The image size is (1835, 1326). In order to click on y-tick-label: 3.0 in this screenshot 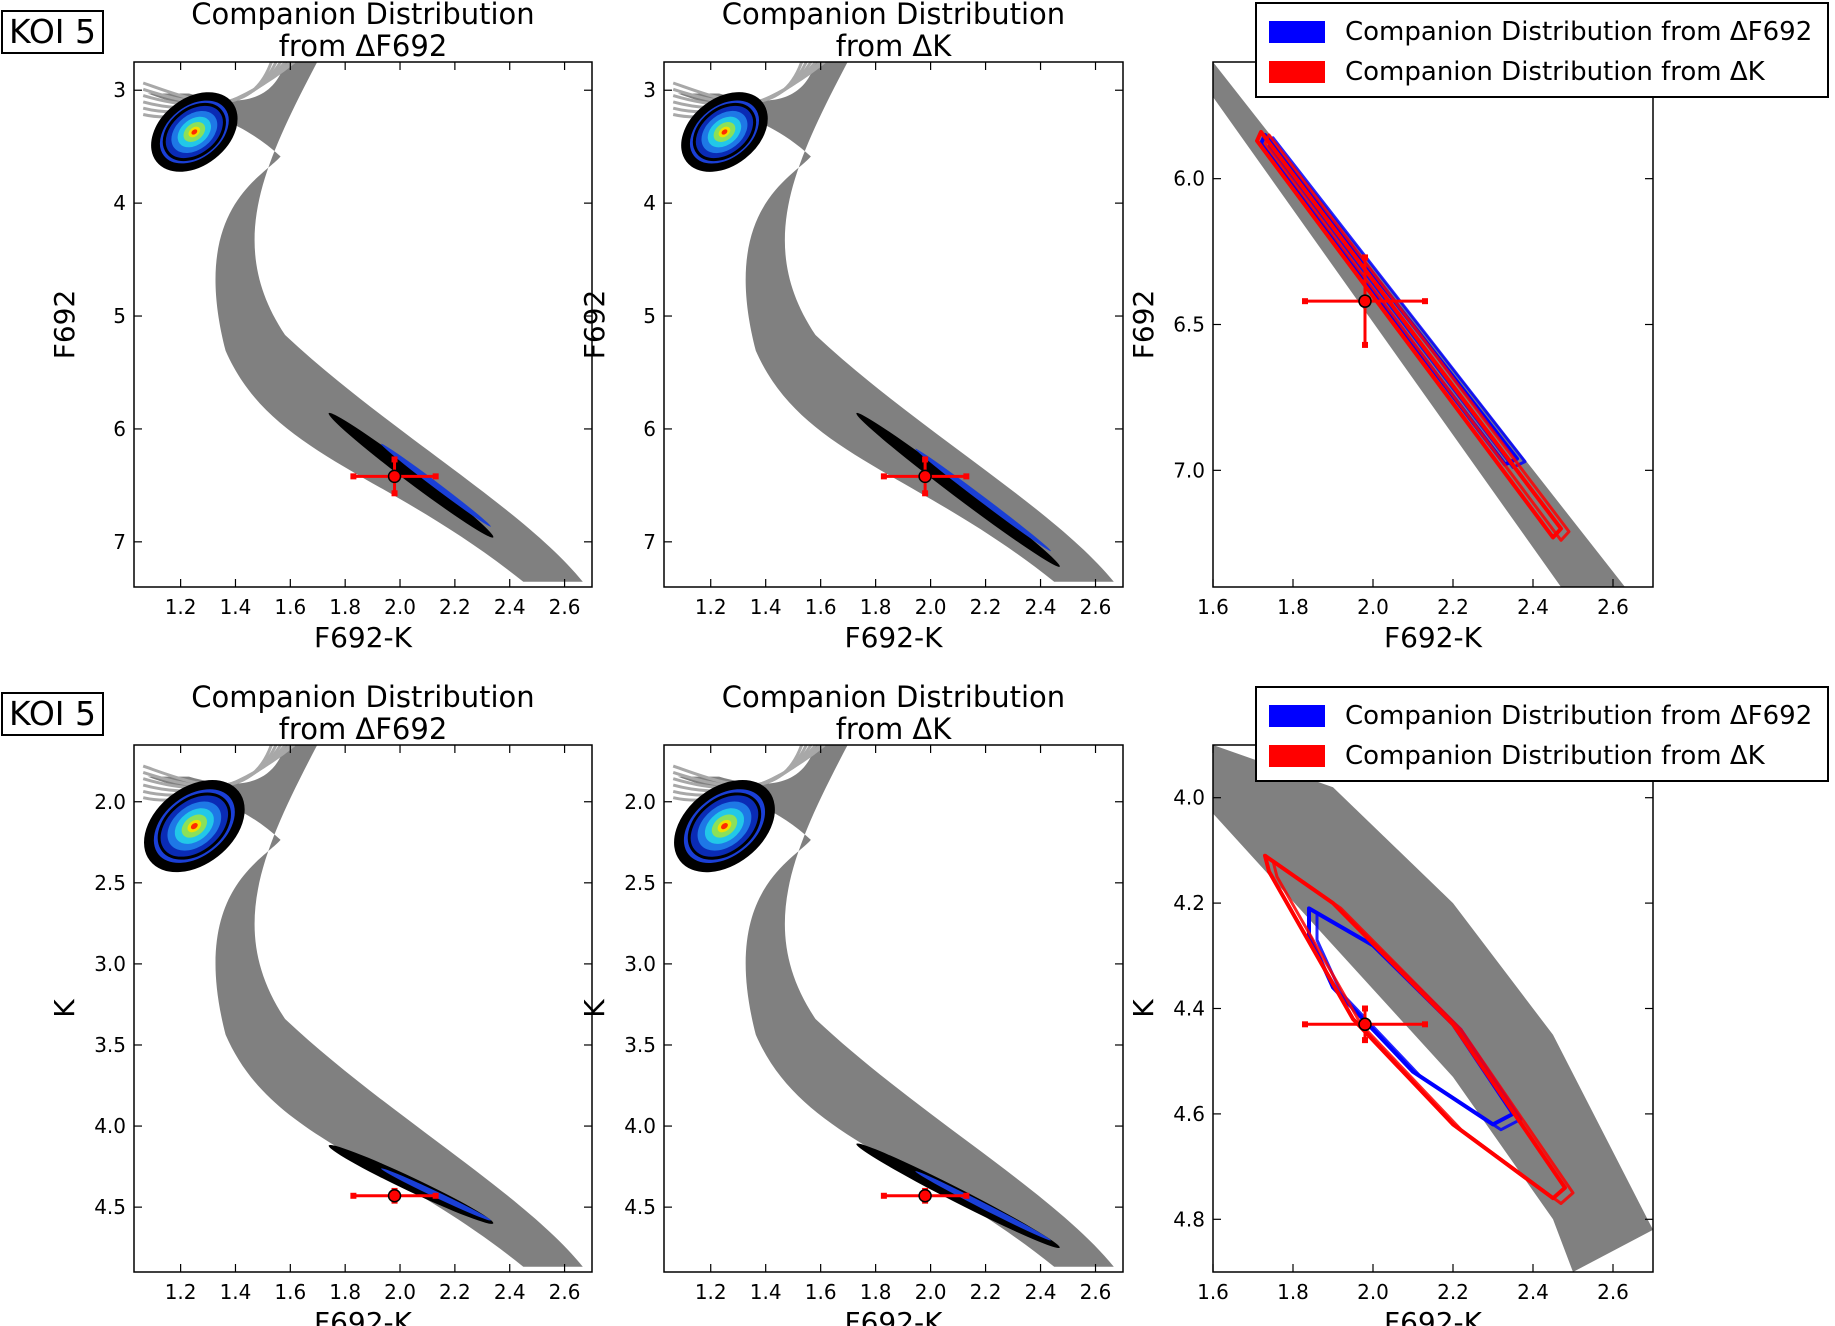, I will do `click(640, 964)`.